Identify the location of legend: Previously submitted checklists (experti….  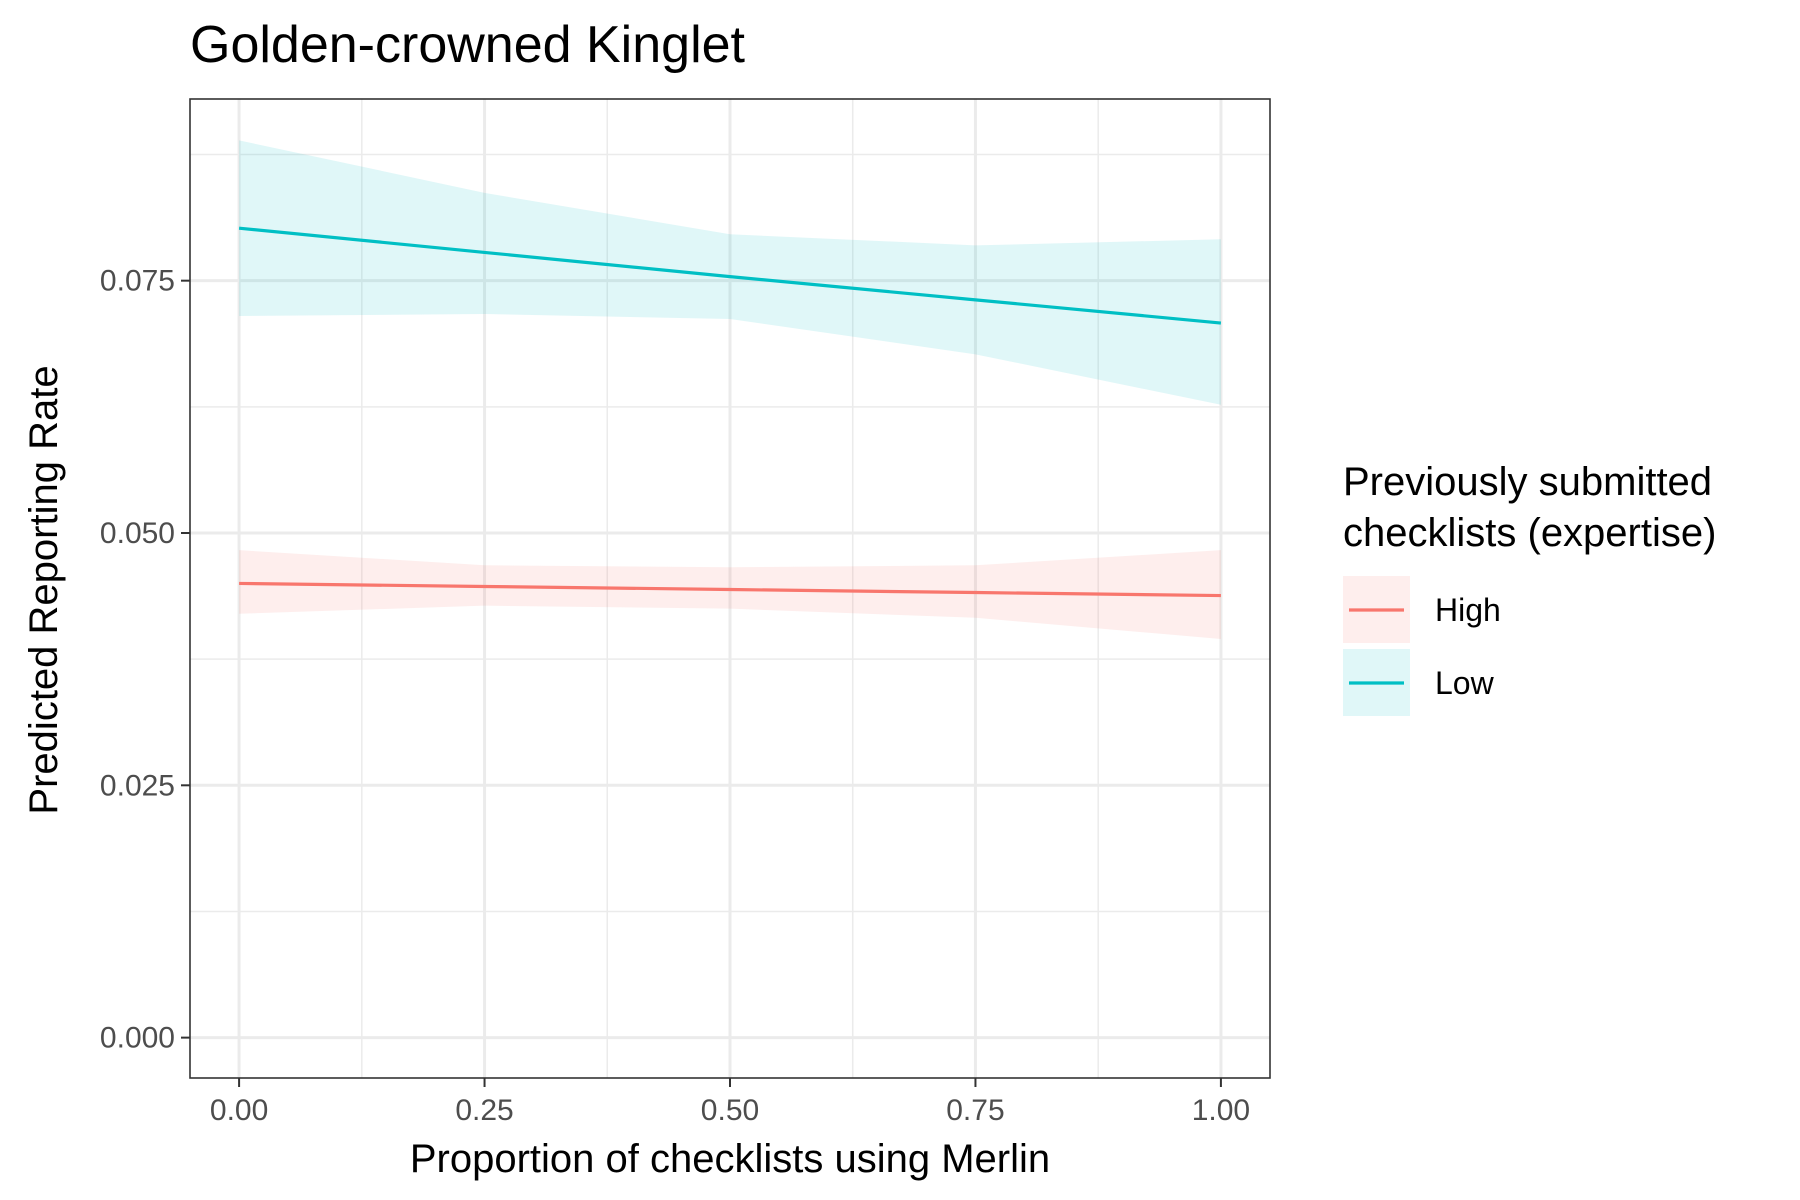
(1529, 588).